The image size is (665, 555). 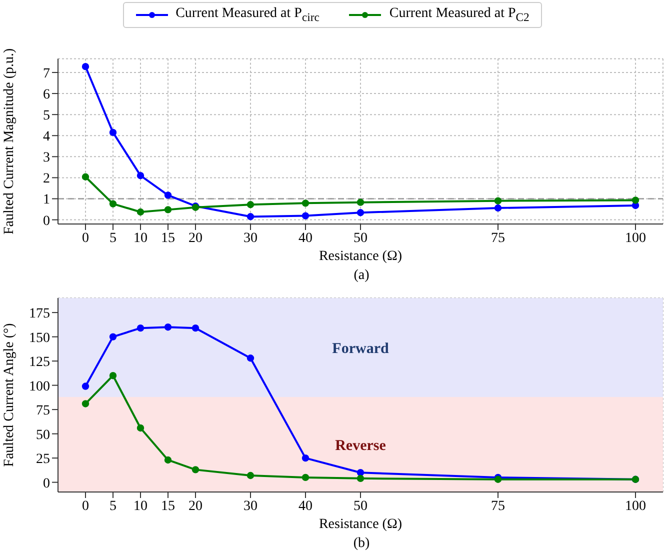 What do you see at coordinates (46, 158) in the screenshot?
I see `y-tick-label: 3` at bounding box center [46, 158].